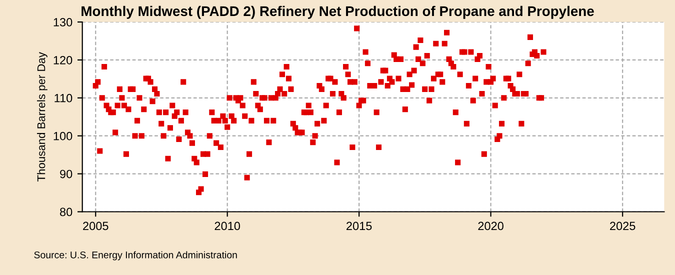 The image size is (675, 275). What do you see at coordinates (95, 226) in the screenshot?
I see `x-tick-label: 2005` at bounding box center [95, 226].